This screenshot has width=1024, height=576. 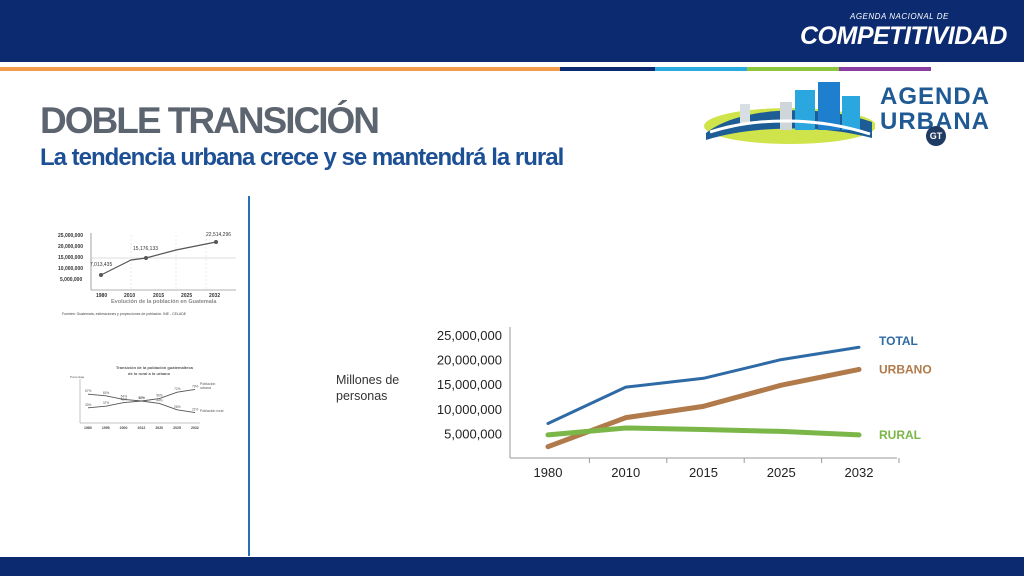 What do you see at coordinates (177, 428) in the screenshot?
I see `mini2-xtick: 2025` at bounding box center [177, 428].